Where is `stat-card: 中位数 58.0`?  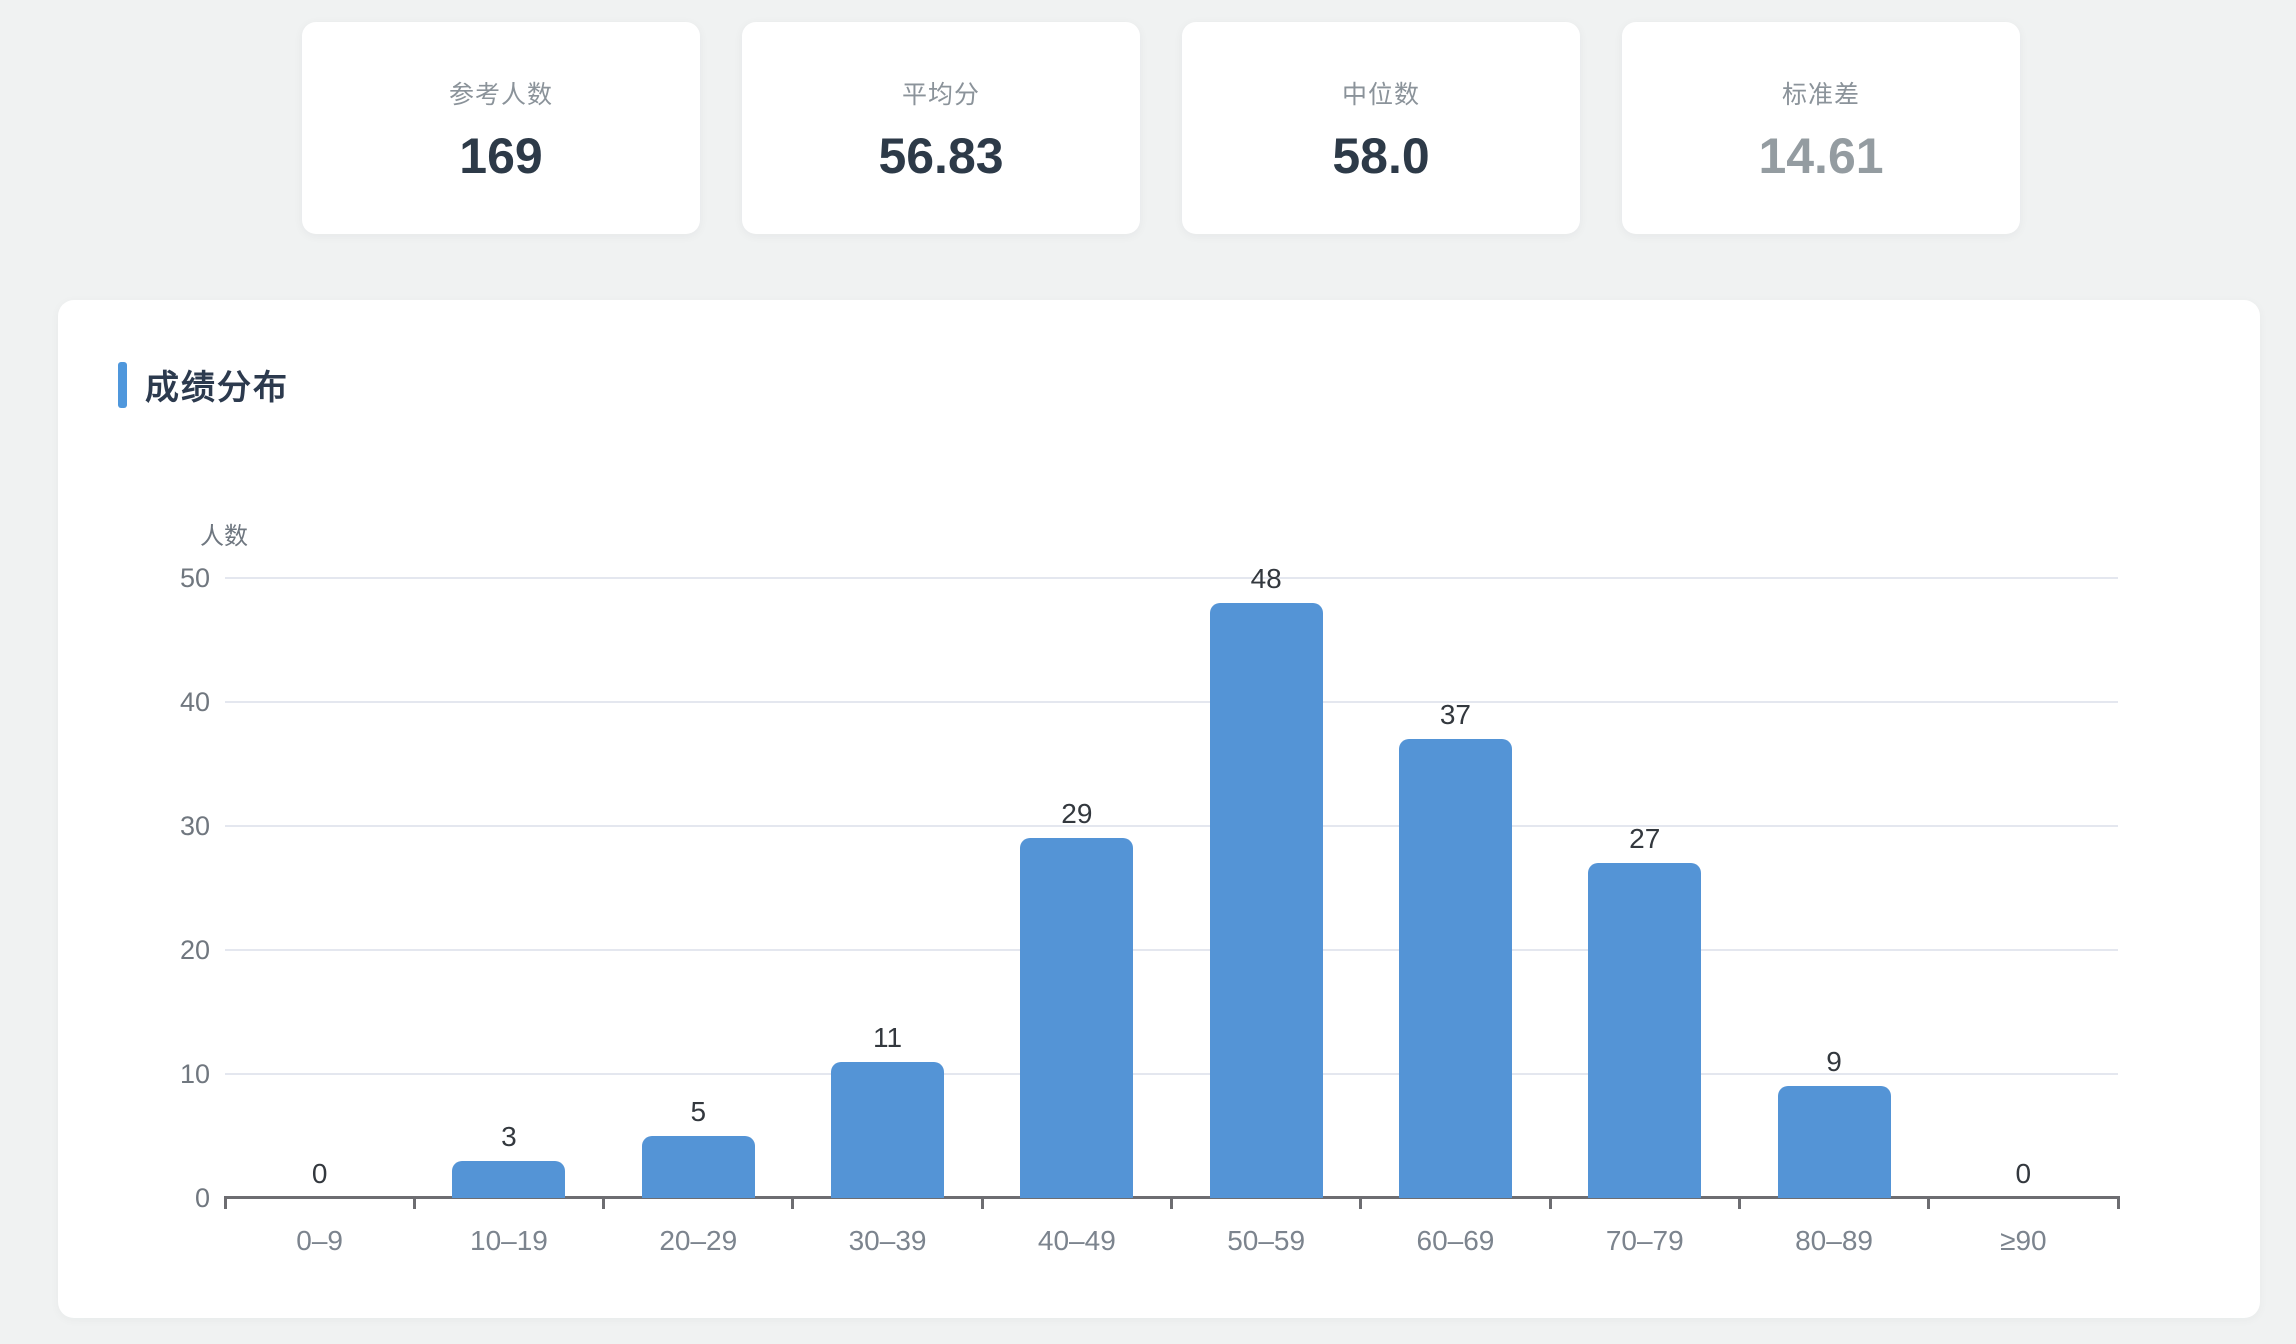
stat-card: 中位数 58.0 is located at coordinates (1381, 128).